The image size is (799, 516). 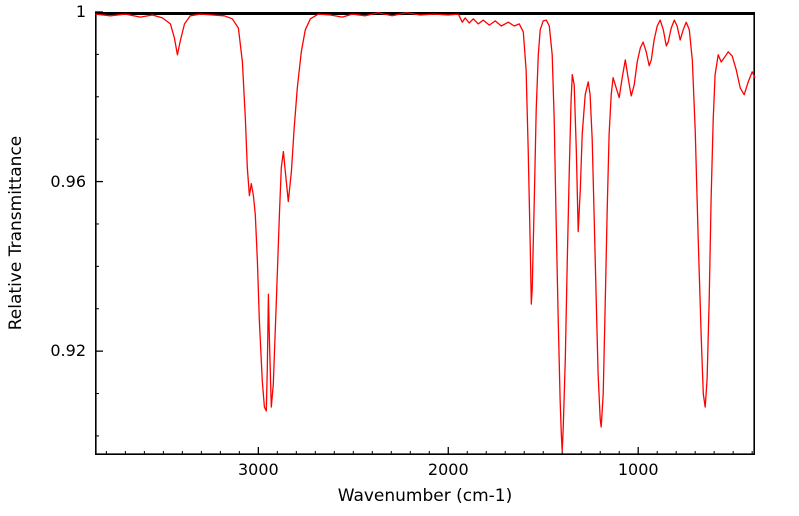 What do you see at coordinates (68, 351) in the screenshot?
I see `y-tick-label: 0.92` at bounding box center [68, 351].